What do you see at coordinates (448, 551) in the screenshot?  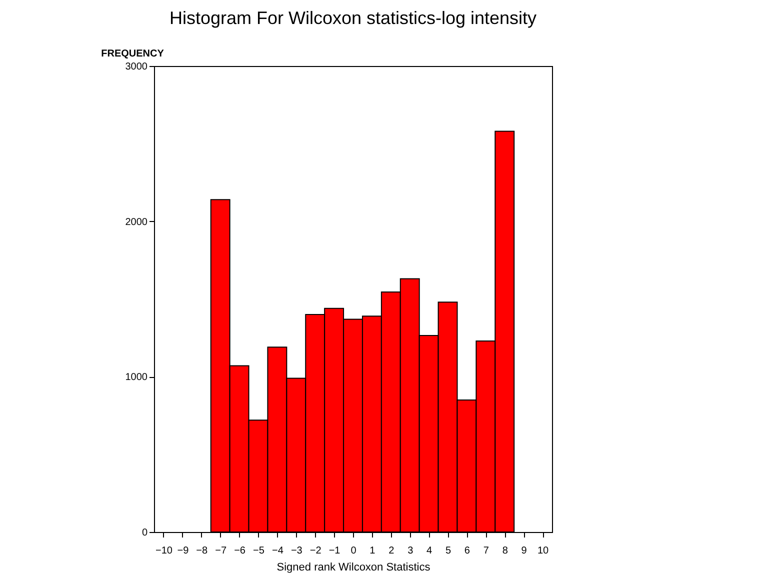 I see `x-tick-label: 5` at bounding box center [448, 551].